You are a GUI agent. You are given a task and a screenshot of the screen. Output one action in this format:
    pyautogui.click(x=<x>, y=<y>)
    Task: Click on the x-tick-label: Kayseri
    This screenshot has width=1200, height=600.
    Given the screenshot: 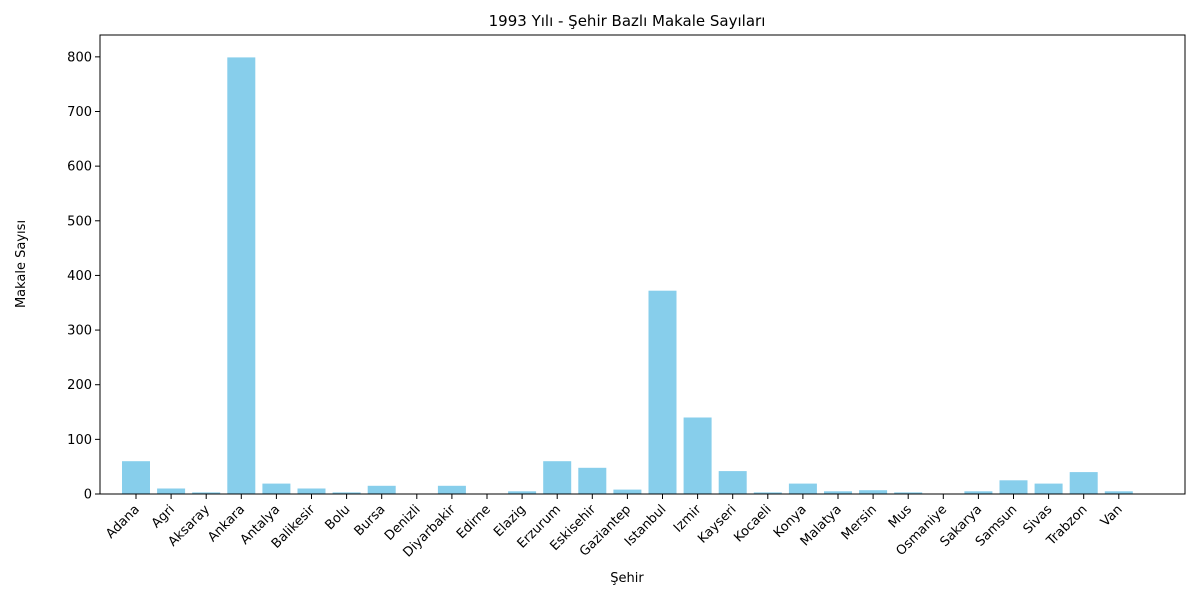 What is the action you would take?
    pyautogui.click(x=717, y=524)
    